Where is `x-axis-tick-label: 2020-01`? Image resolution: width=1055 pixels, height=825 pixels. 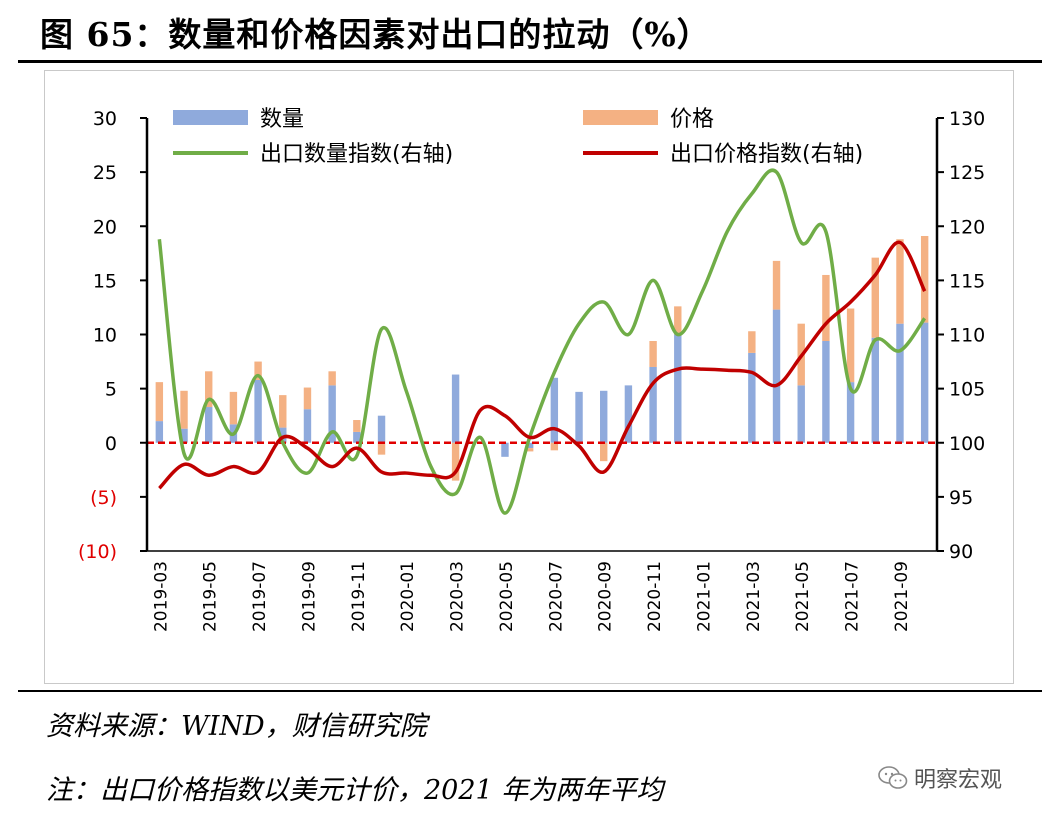 x-axis-tick-label: 2020-01 is located at coordinates (408, 596).